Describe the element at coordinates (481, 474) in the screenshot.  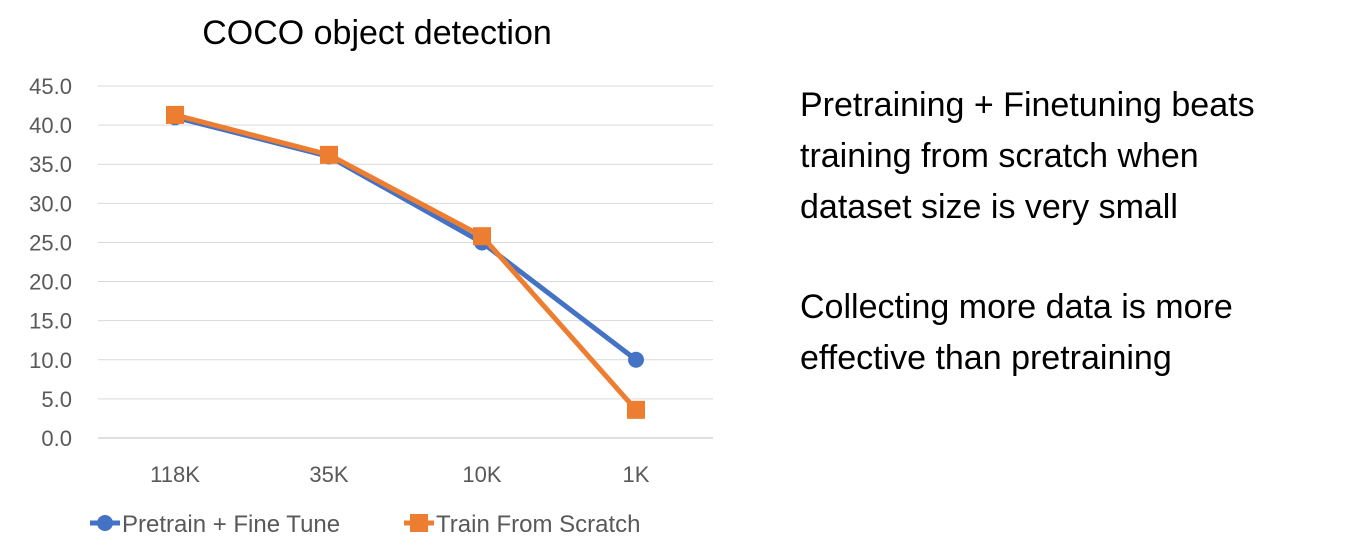
I see `x-tick-label: 10K` at that location.